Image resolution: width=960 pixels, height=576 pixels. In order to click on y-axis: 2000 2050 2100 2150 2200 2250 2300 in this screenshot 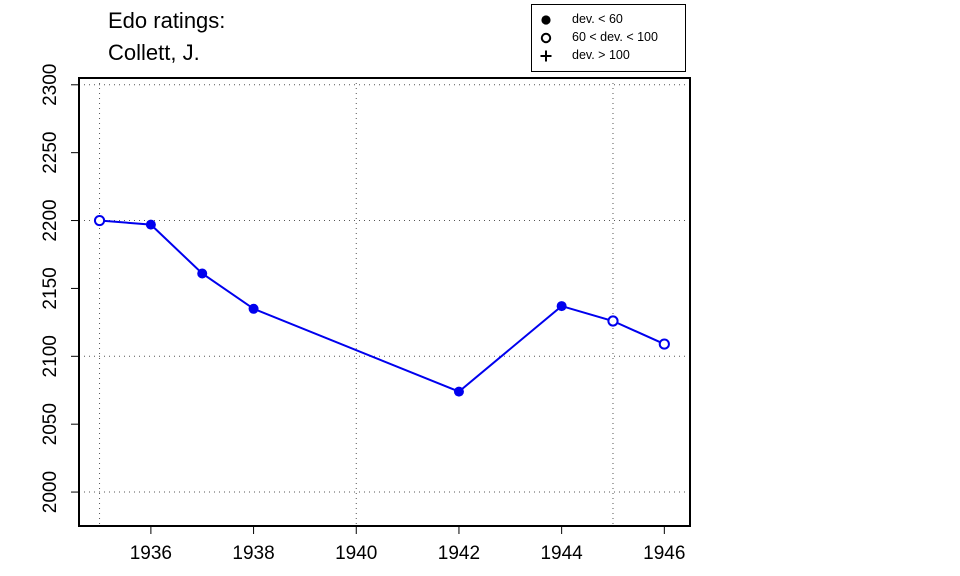, I will do `click(59, 288)`.